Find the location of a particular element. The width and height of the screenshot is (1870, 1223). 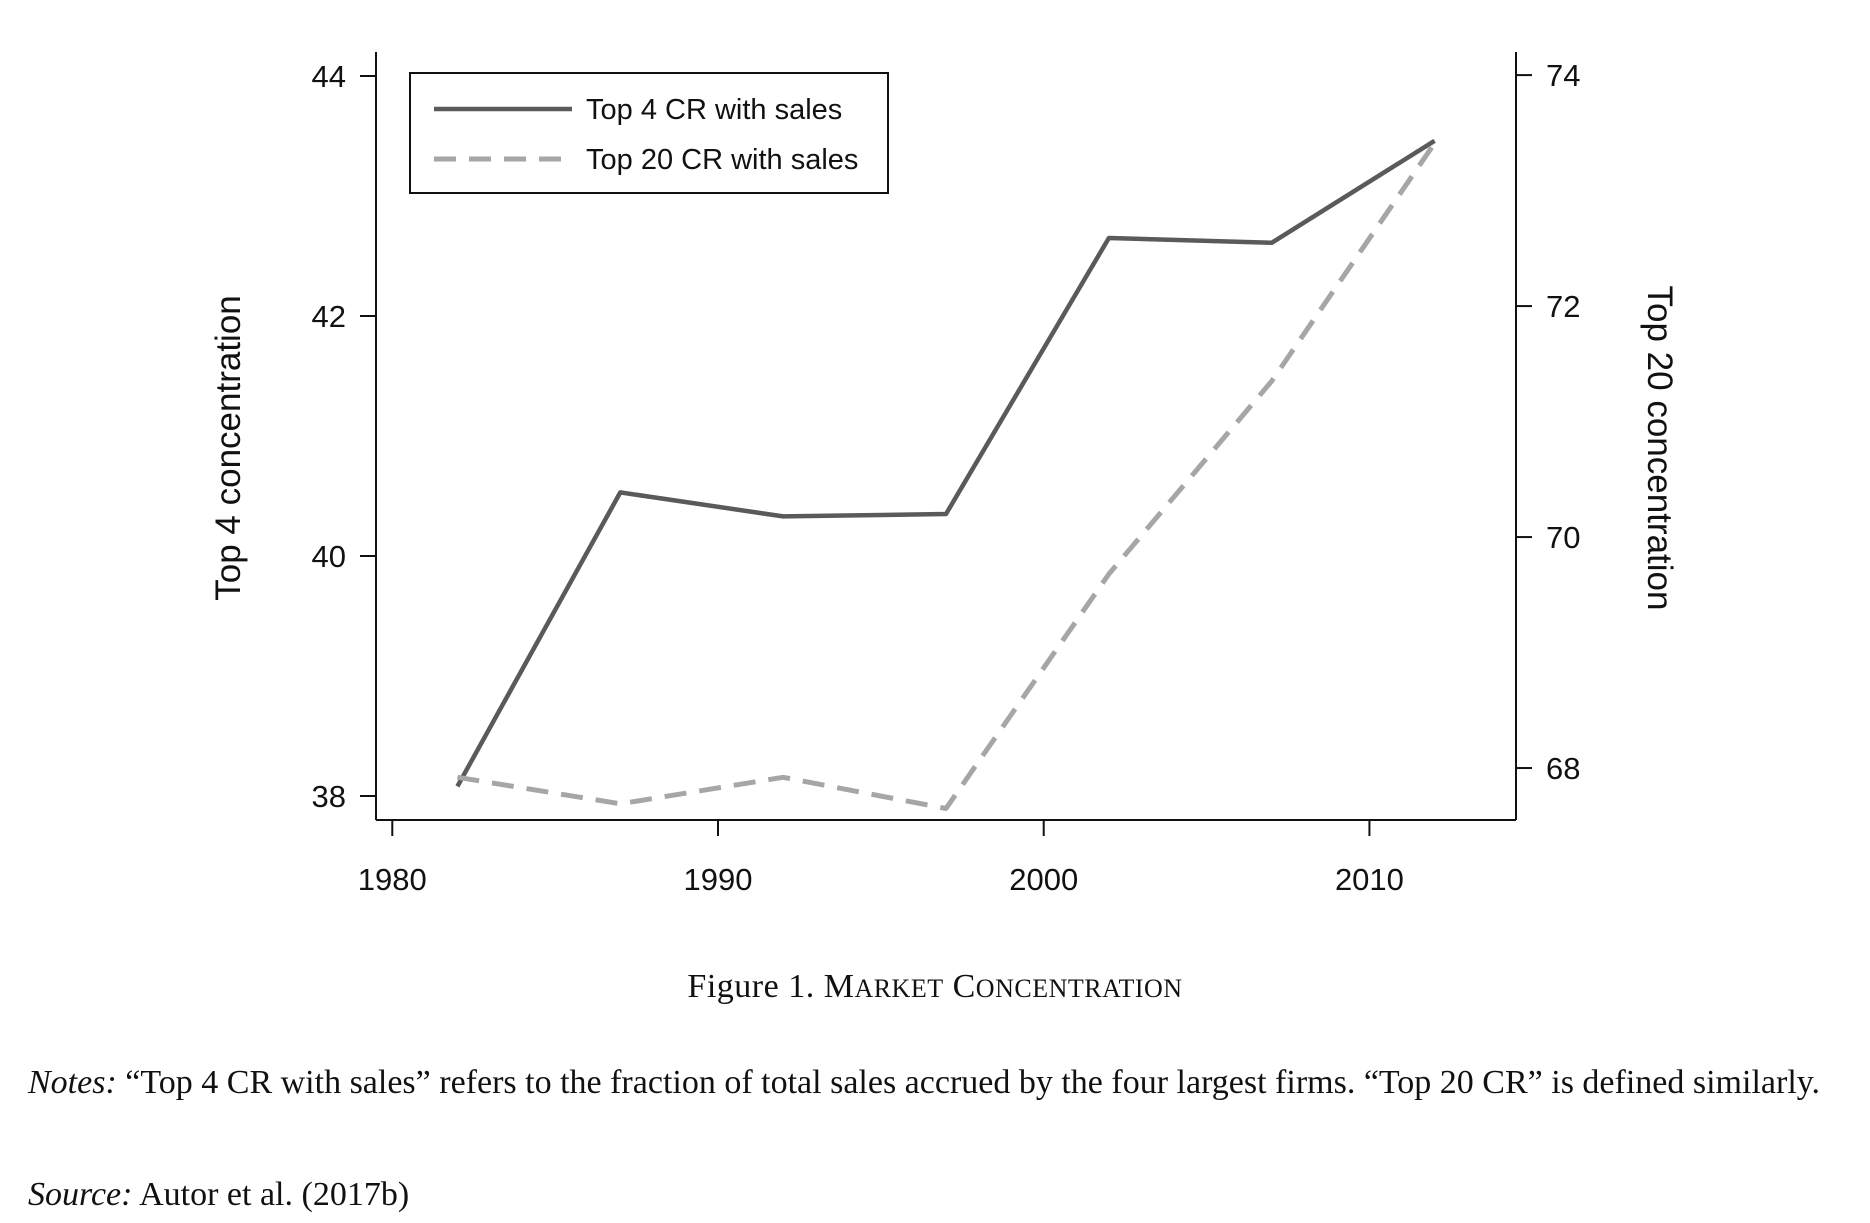

legend-label-top20: Top 20 CR with sales is located at coordinates (722, 160).